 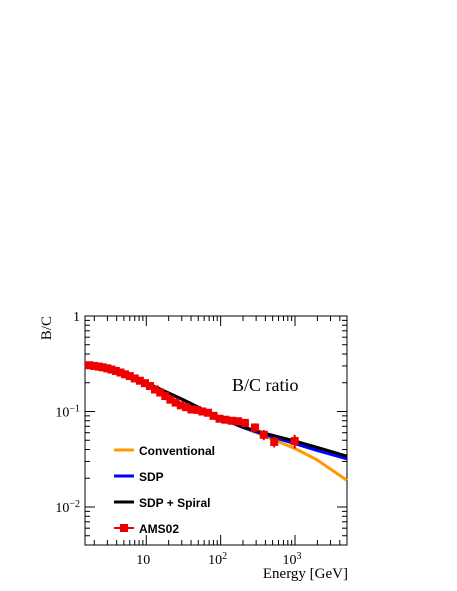 What do you see at coordinates (265, 385) in the screenshot?
I see `chart-title: B/C ratio` at bounding box center [265, 385].